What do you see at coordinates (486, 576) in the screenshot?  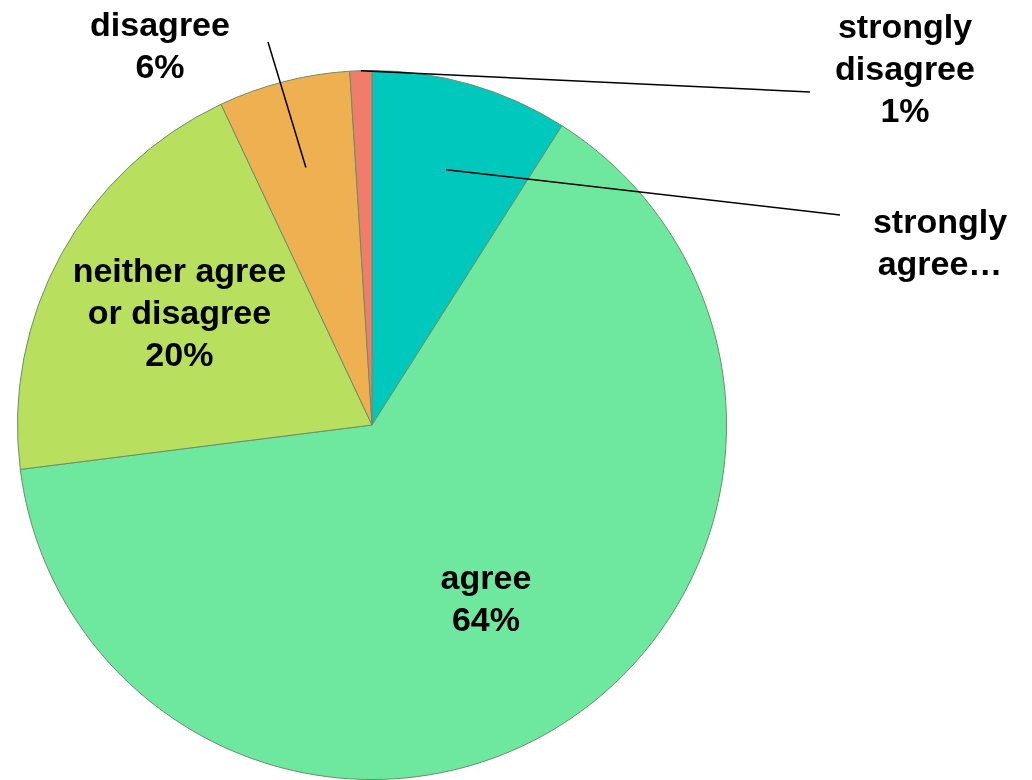 I see `slice-label: agree` at bounding box center [486, 576].